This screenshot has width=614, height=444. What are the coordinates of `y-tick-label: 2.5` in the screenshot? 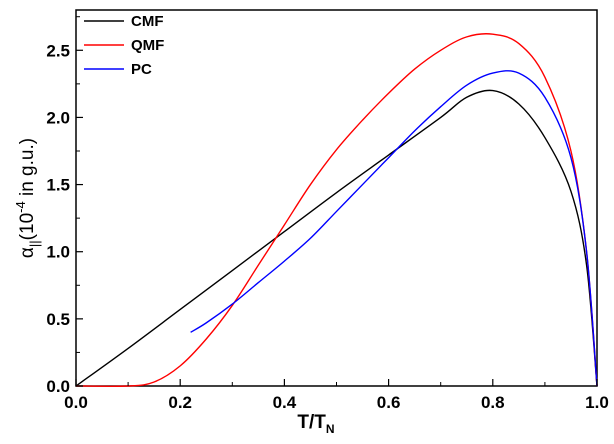 It's located at (58, 50).